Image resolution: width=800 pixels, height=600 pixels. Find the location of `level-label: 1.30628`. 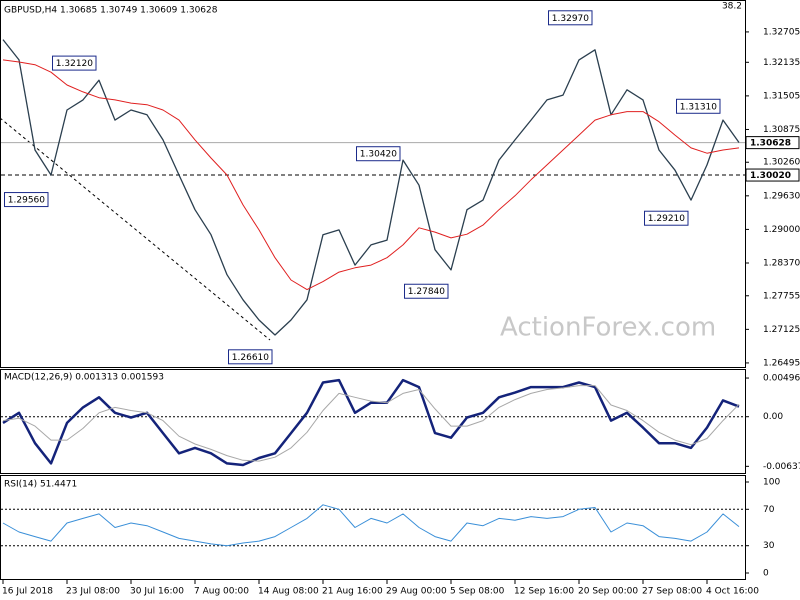

level-label: 1.30628 is located at coordinates (770, 144).